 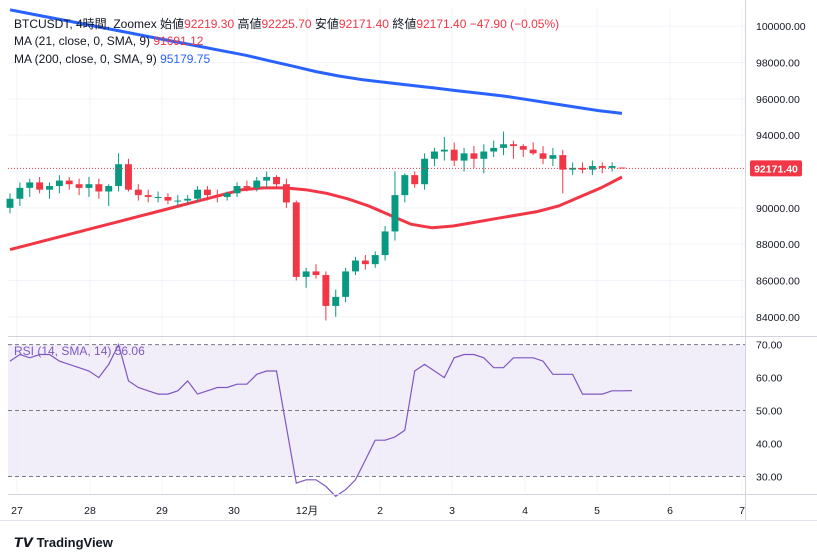 I want to click on price-tick-label: 100000.00, so click(x=781, y=27).